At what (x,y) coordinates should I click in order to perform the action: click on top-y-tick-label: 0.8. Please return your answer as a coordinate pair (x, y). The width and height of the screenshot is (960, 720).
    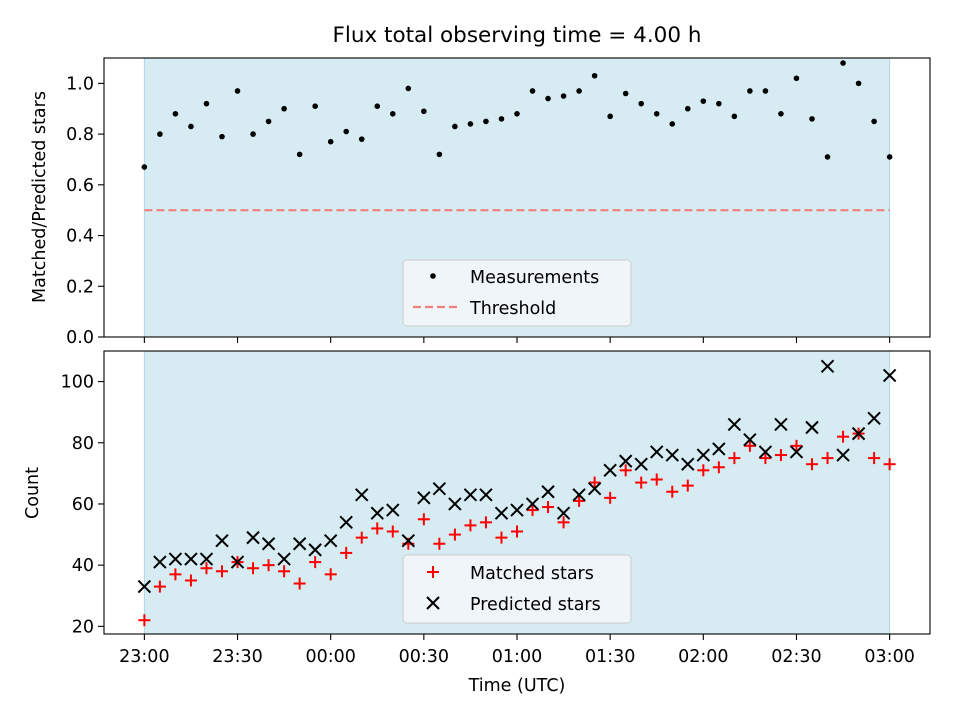
    Looking at the image, I should click on (80, 135).